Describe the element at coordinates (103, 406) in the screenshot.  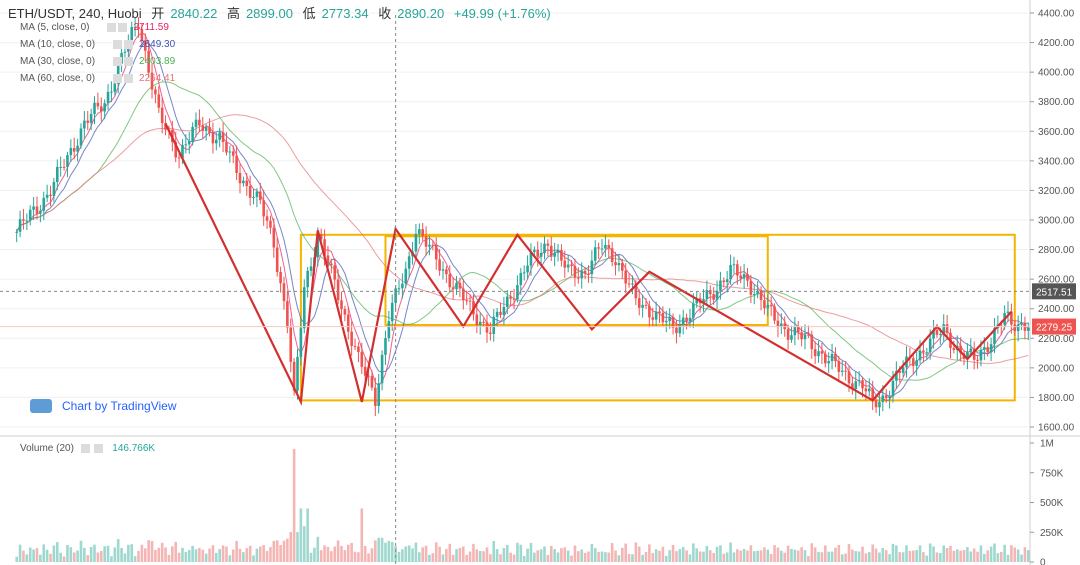
I see `tradingview-watermark: Chart by TradingView` at that location.